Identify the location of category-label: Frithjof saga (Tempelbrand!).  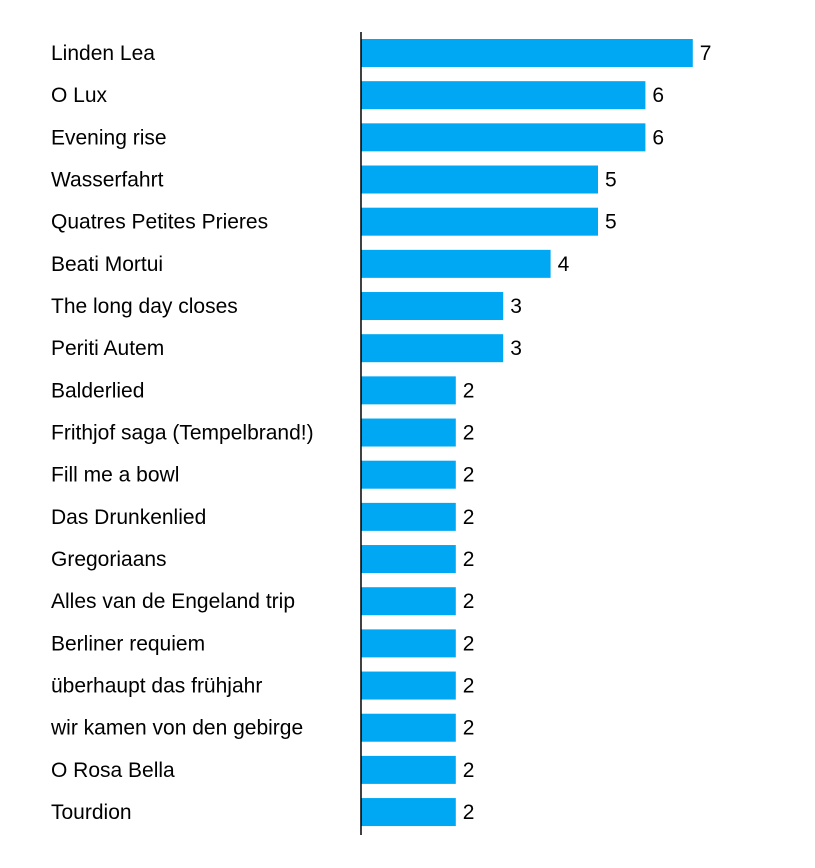
(182, 433).